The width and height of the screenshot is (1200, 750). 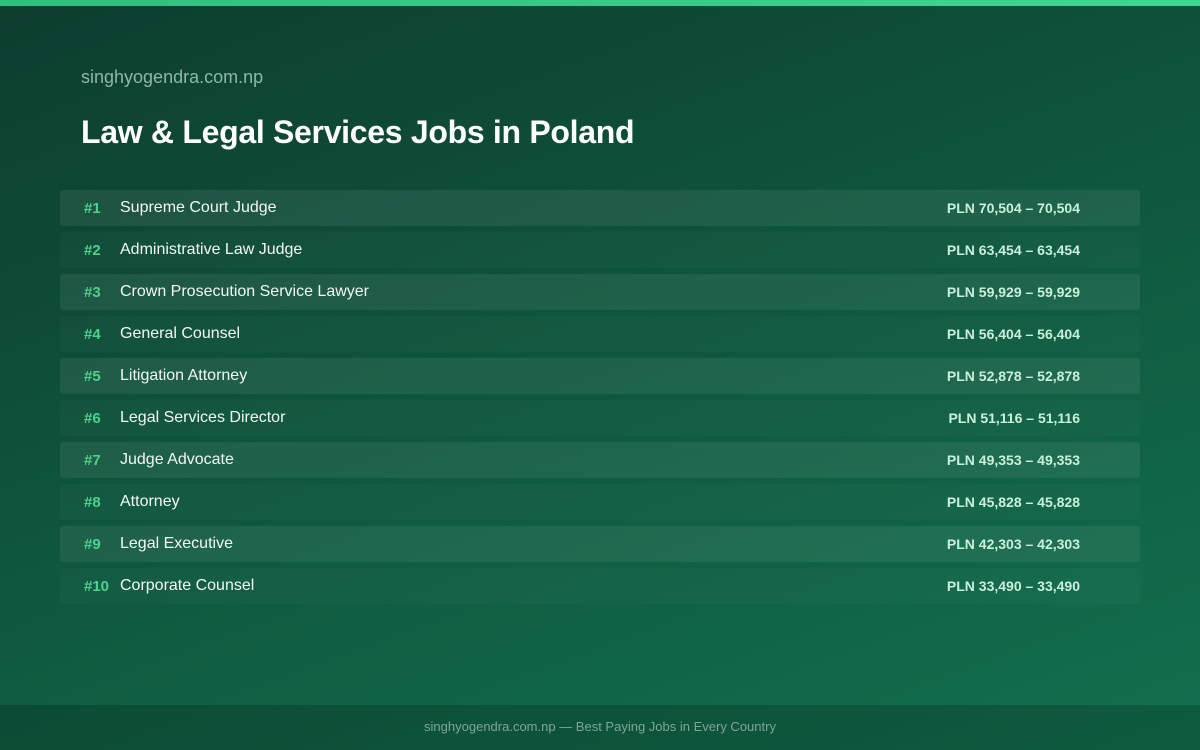 What do you see at coordinates (1013, 376) in the screenshot?
I see `salary-range: PLN 52,878 – 52,878` at bounding box center [1013, 376].